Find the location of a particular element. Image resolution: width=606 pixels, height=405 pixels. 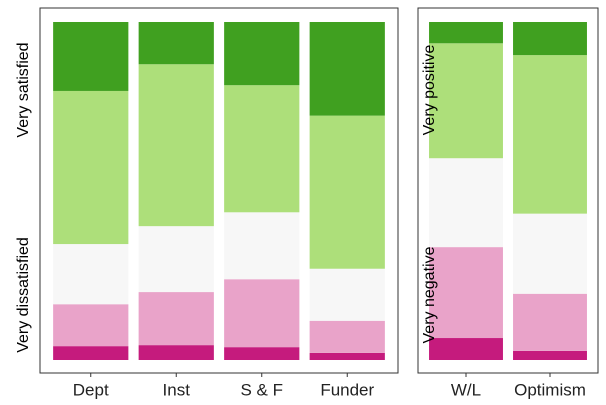

y-annotation: Very positive is located at coordinates (429, 90).